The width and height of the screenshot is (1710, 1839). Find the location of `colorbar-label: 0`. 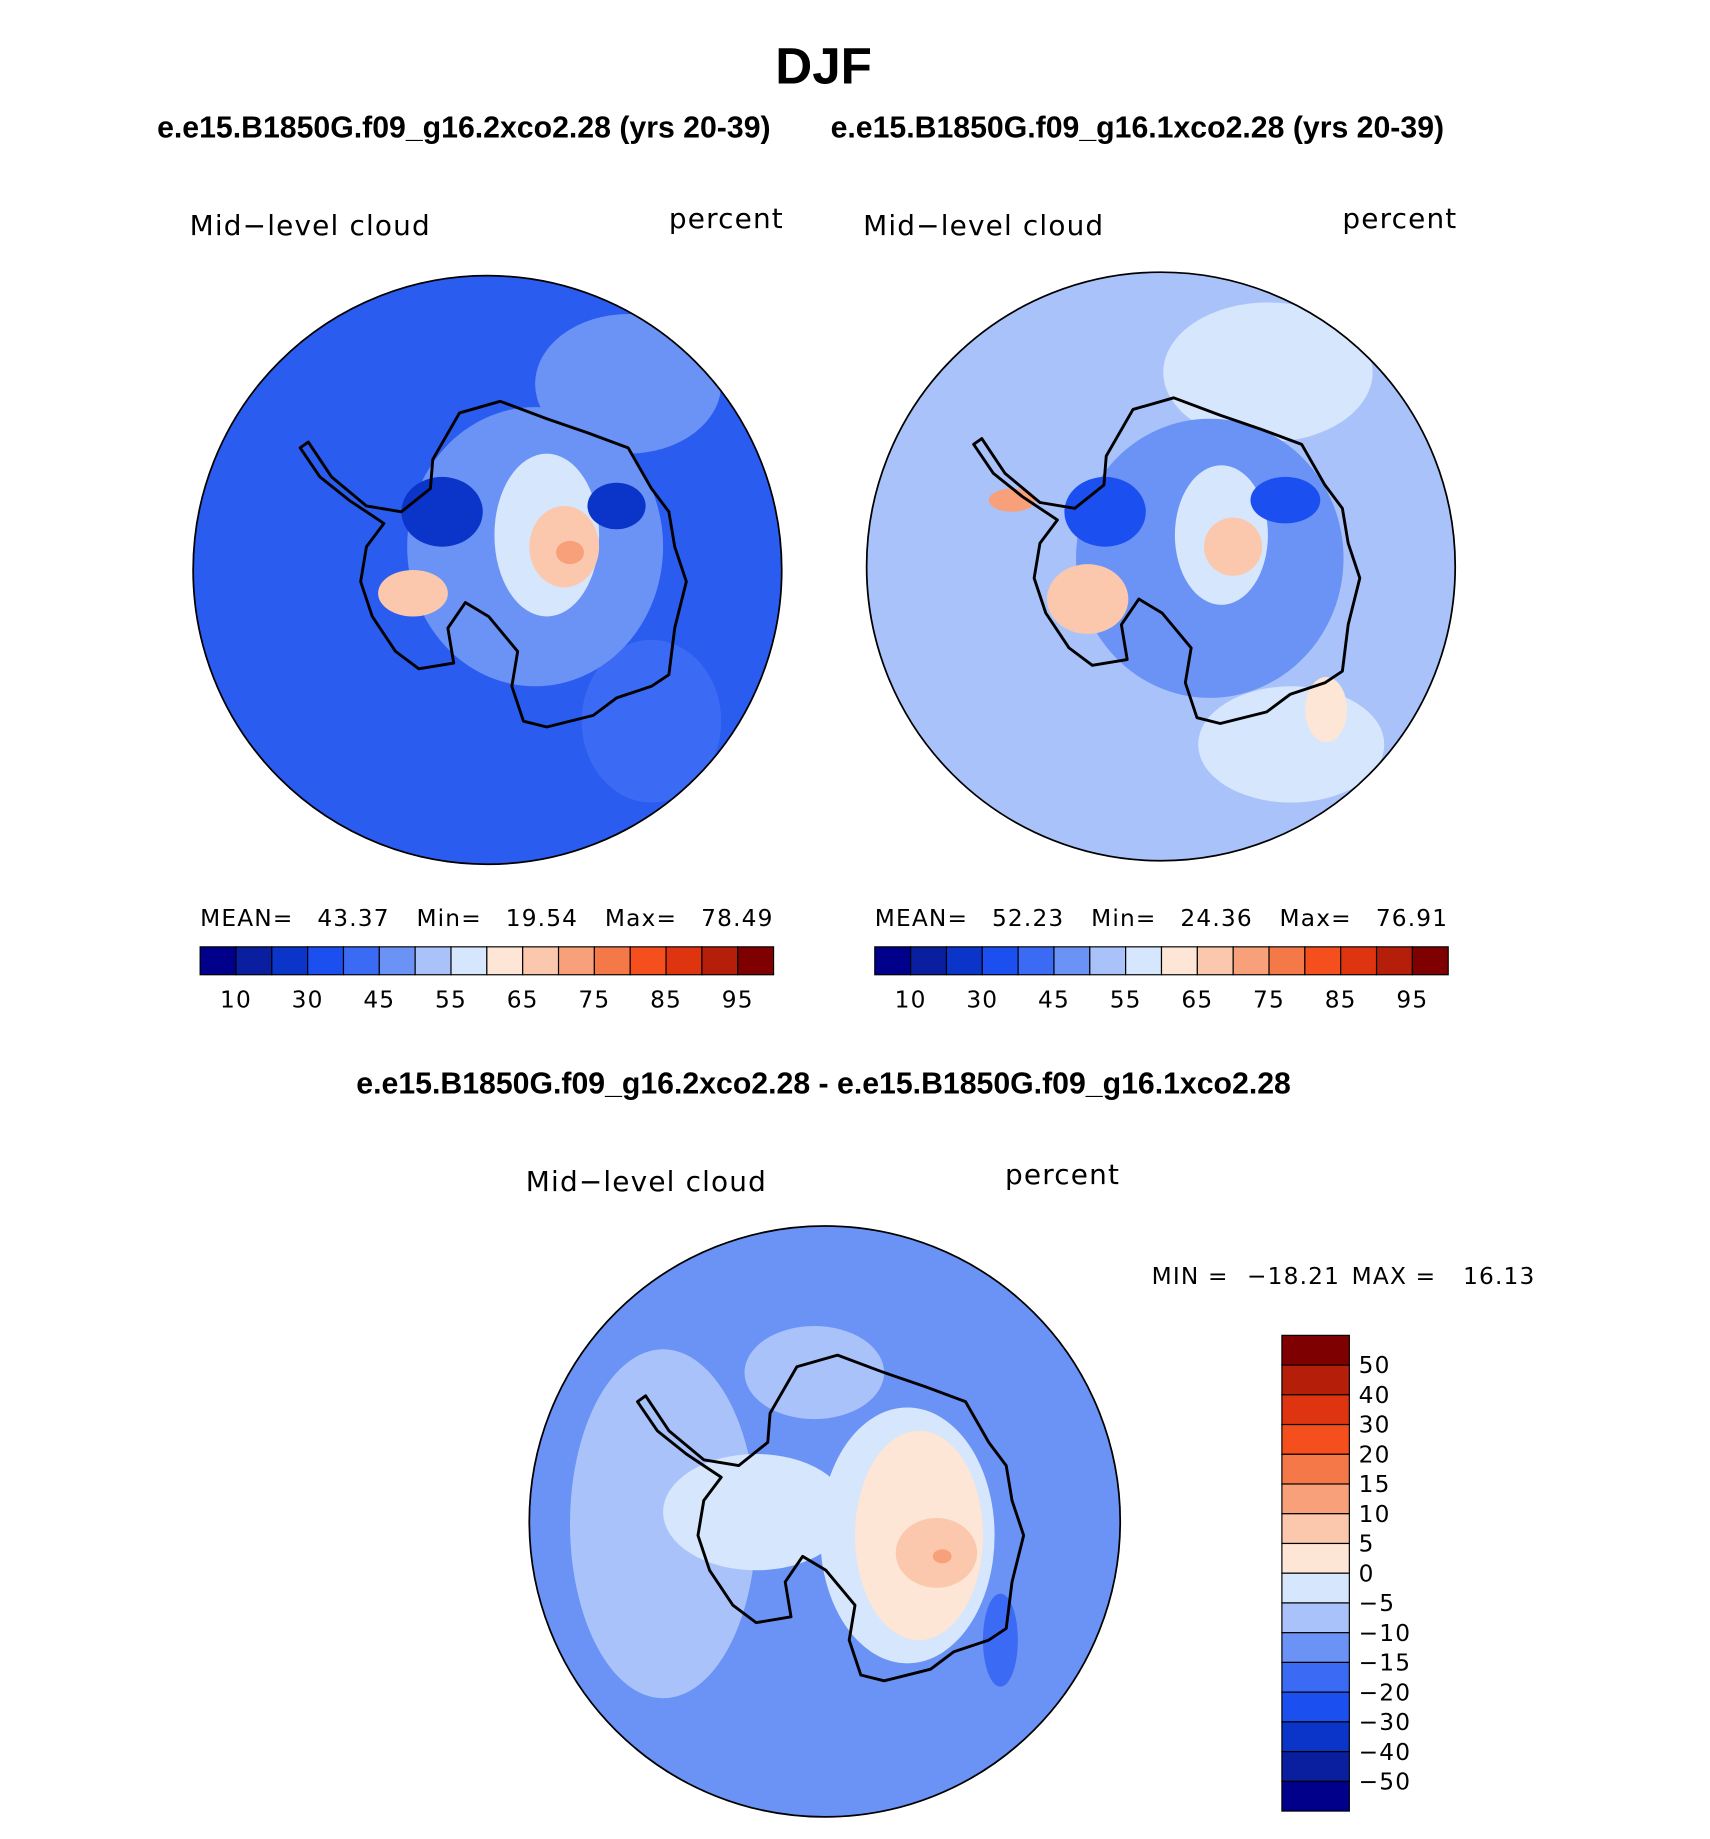

colorbar-label: 0 is located at coordinates (1367, 1573).